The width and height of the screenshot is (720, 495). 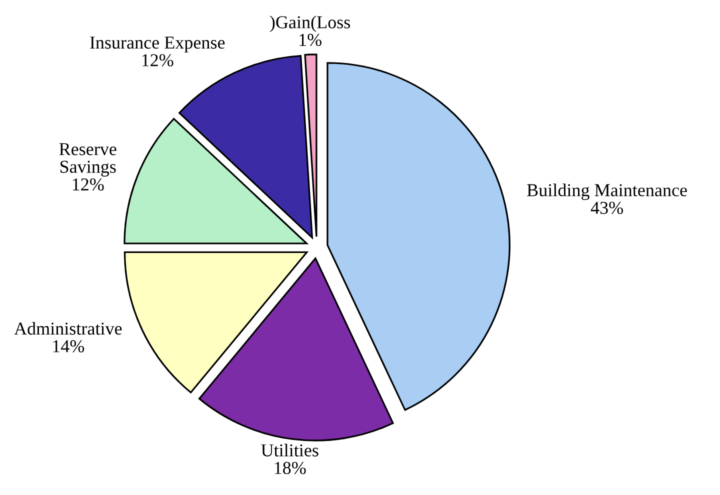 What do you see at coordinates (607, 192) in the screenshot?
I see `slice-label: Building Maintenance` at bounding box center [607, 192].